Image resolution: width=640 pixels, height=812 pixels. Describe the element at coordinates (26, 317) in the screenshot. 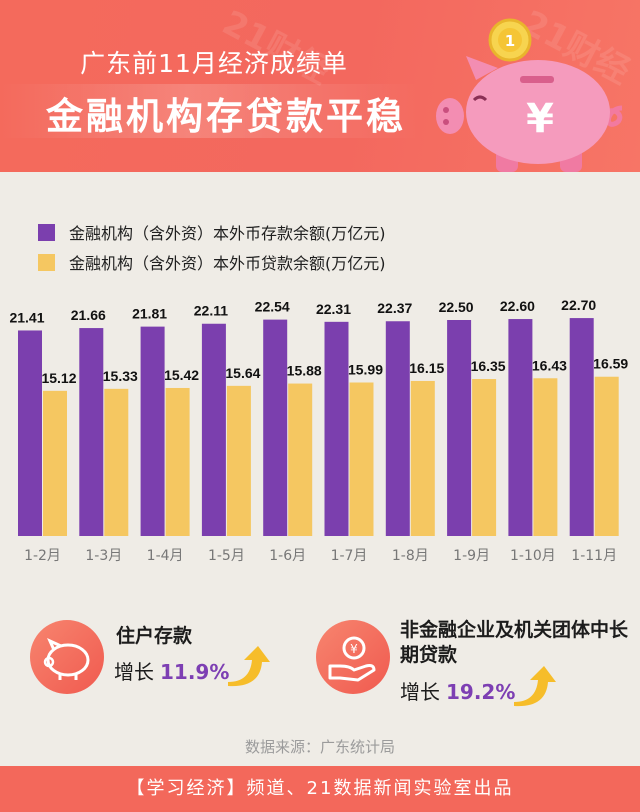

I see `data-label: 21.41` at that location.